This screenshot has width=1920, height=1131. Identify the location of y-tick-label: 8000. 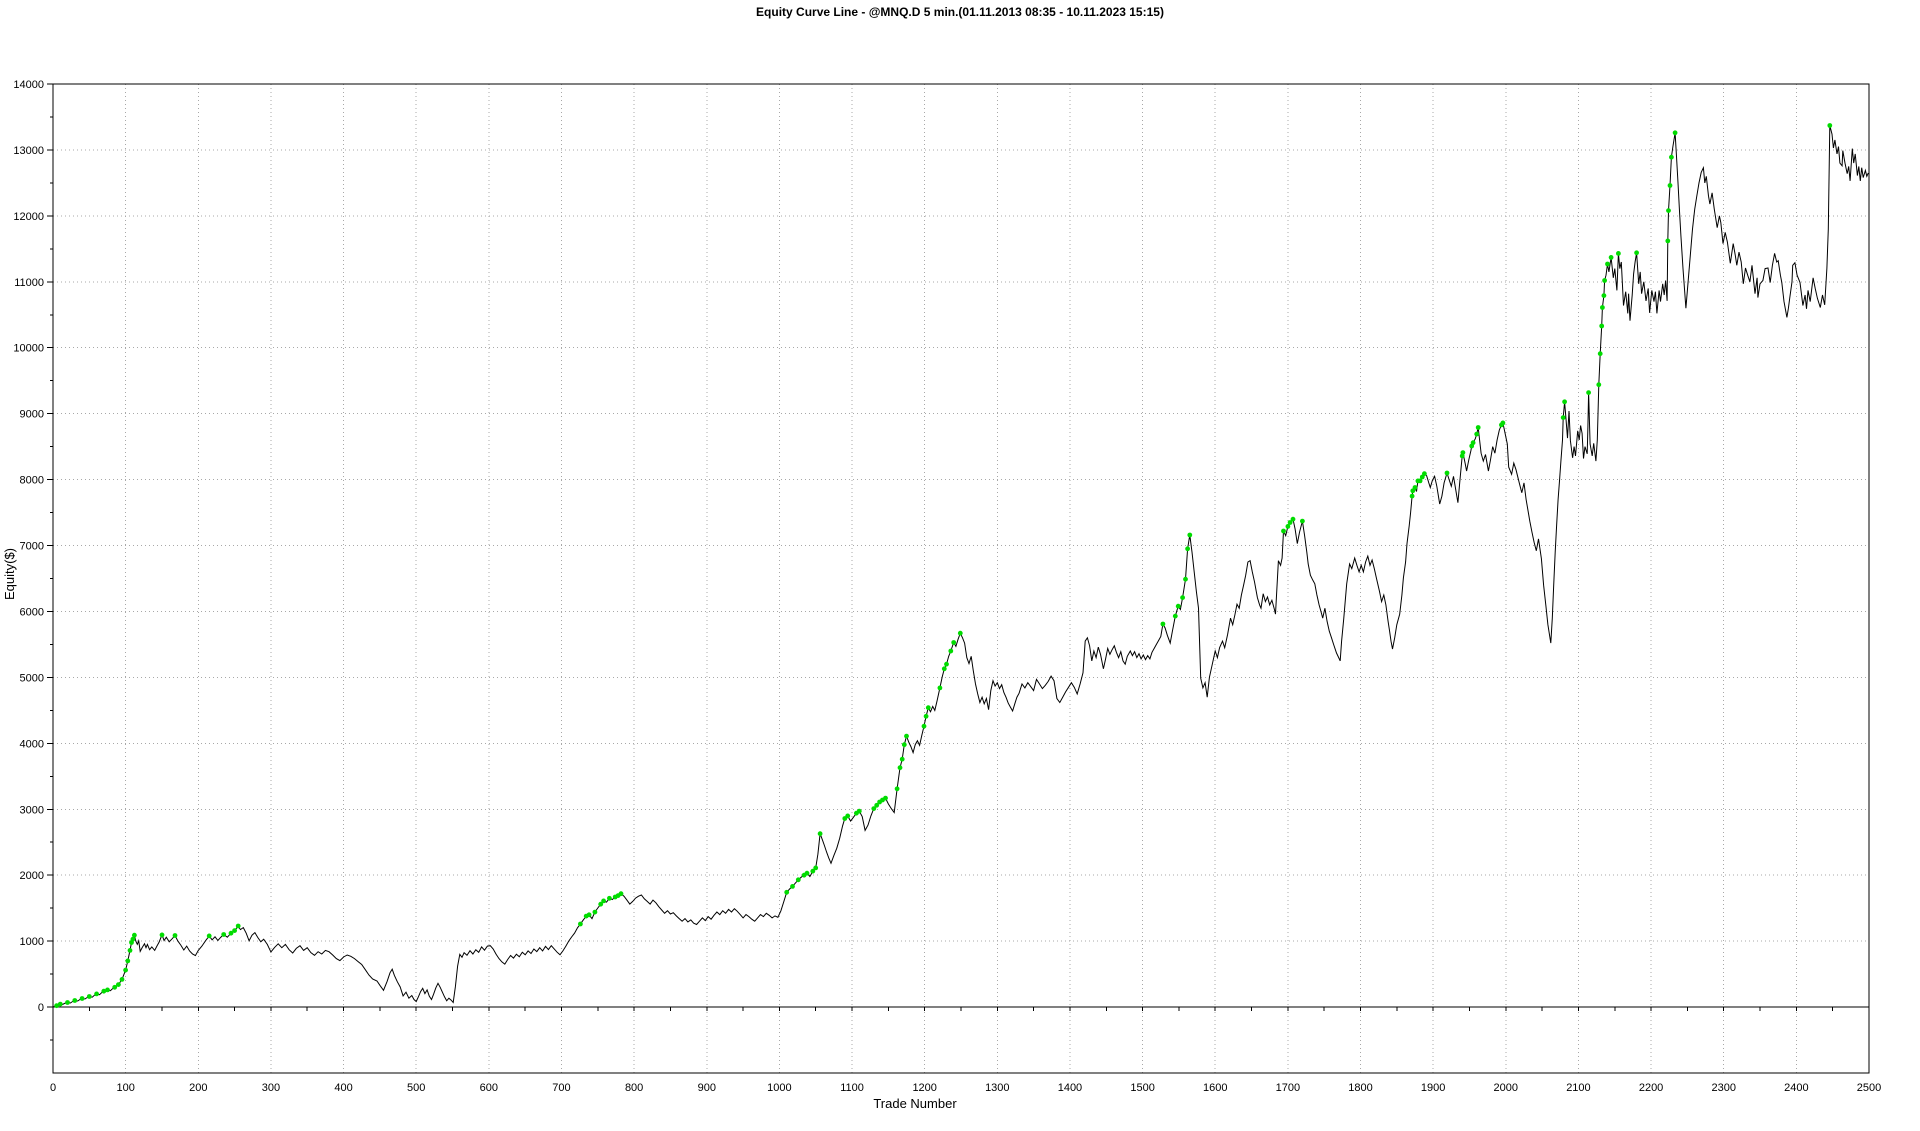
(32, 481).